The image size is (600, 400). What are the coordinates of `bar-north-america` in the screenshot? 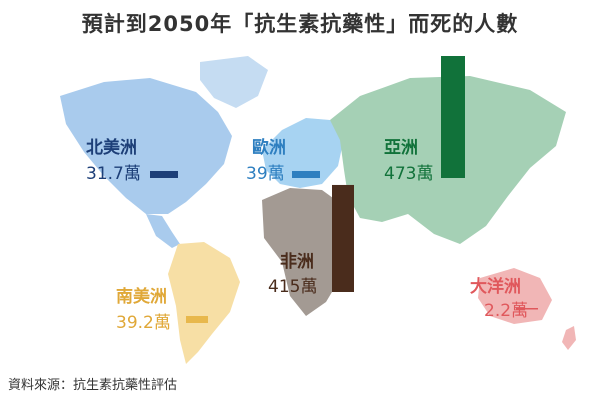 It's located at (164, 174).